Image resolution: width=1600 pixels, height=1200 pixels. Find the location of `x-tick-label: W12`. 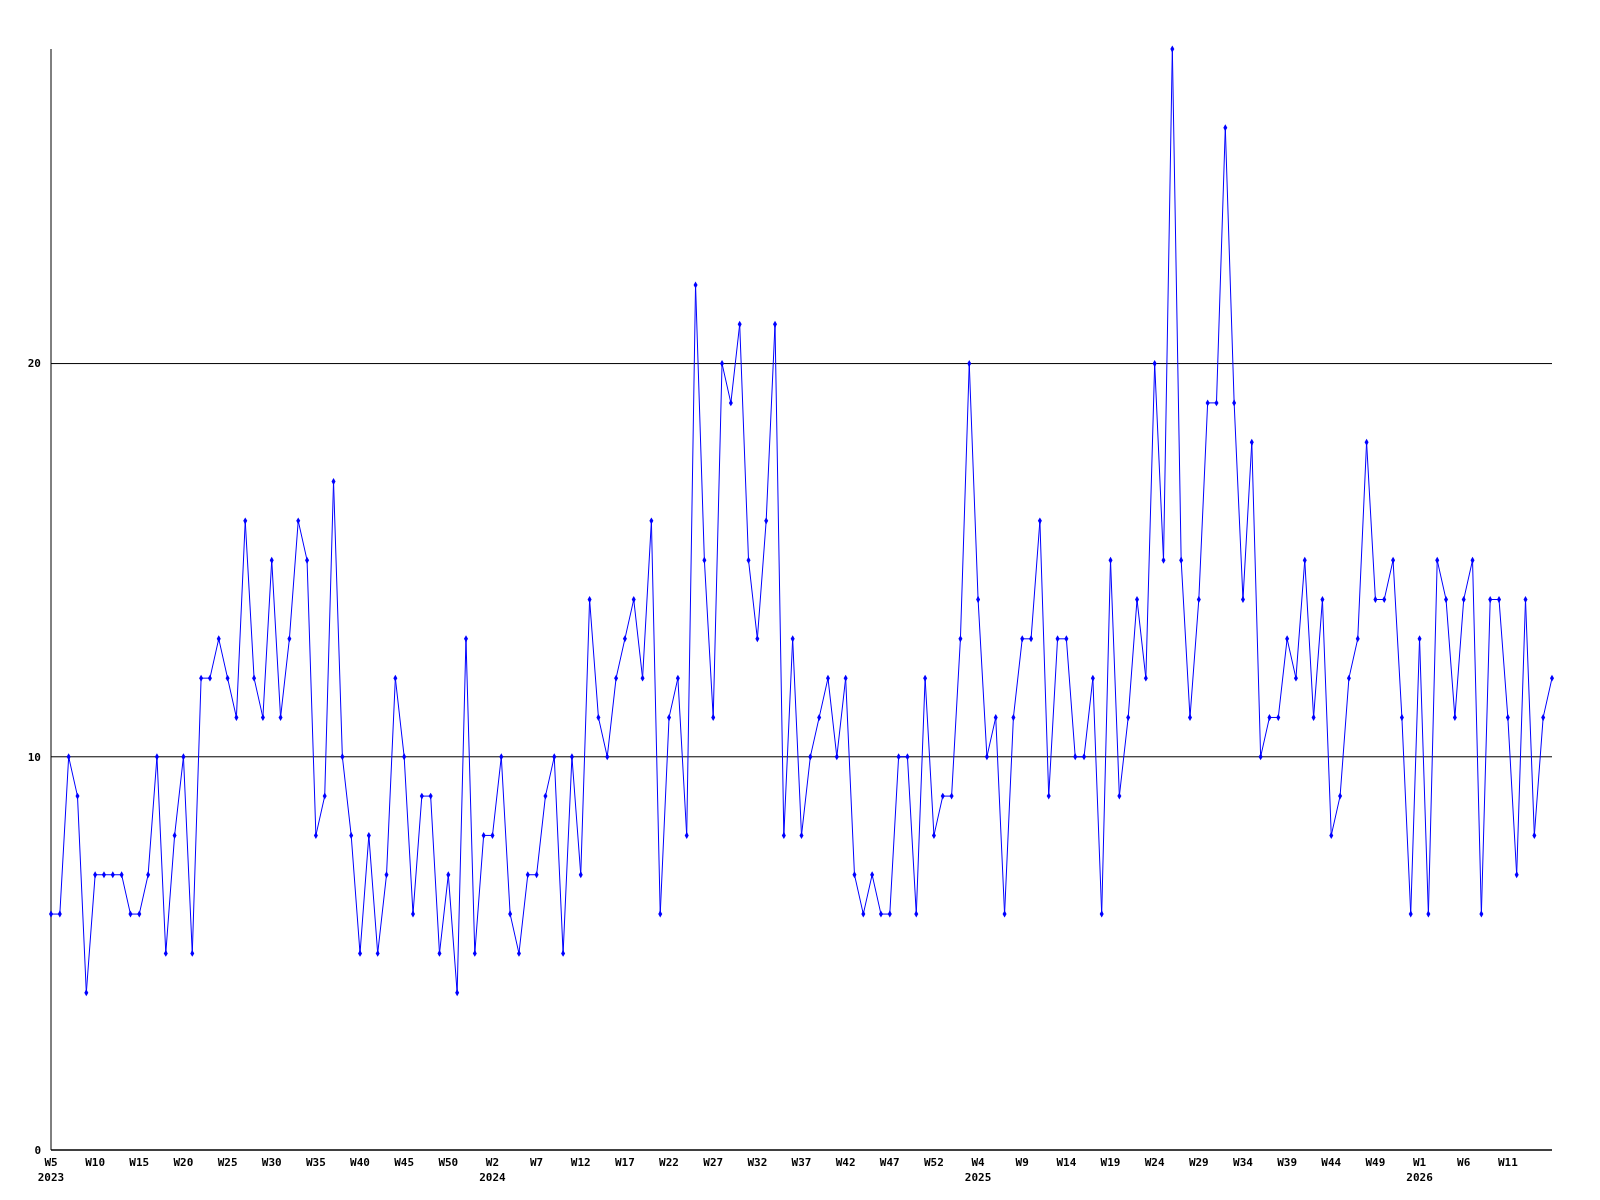

x-tick-label: W12 is located at coordinates (580, 1162).